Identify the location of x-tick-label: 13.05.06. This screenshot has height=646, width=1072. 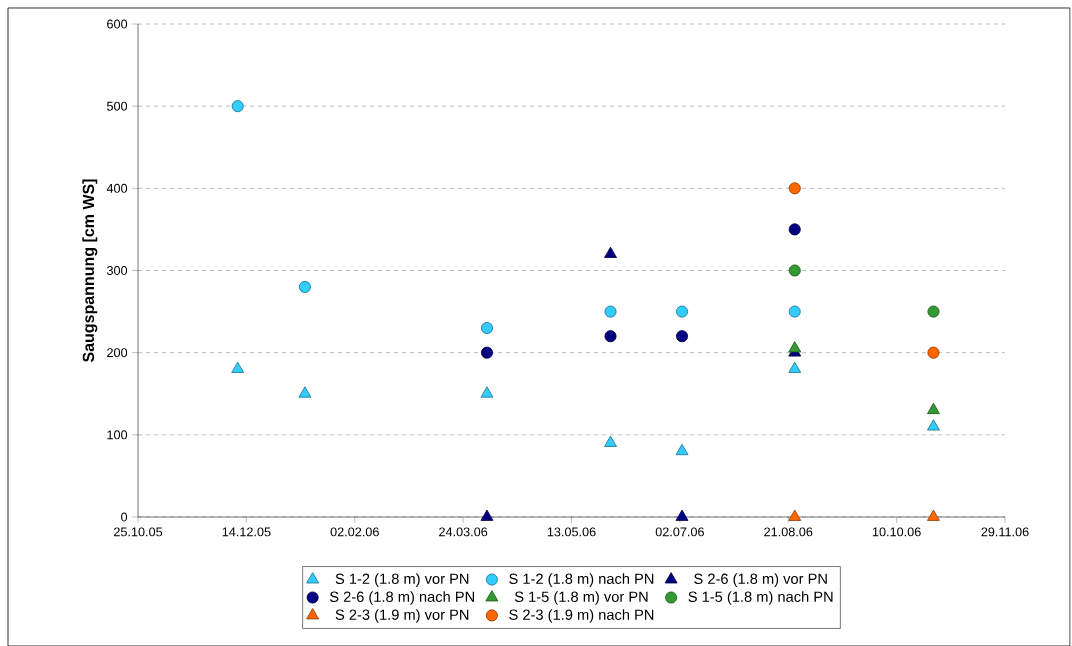
(571, 532).